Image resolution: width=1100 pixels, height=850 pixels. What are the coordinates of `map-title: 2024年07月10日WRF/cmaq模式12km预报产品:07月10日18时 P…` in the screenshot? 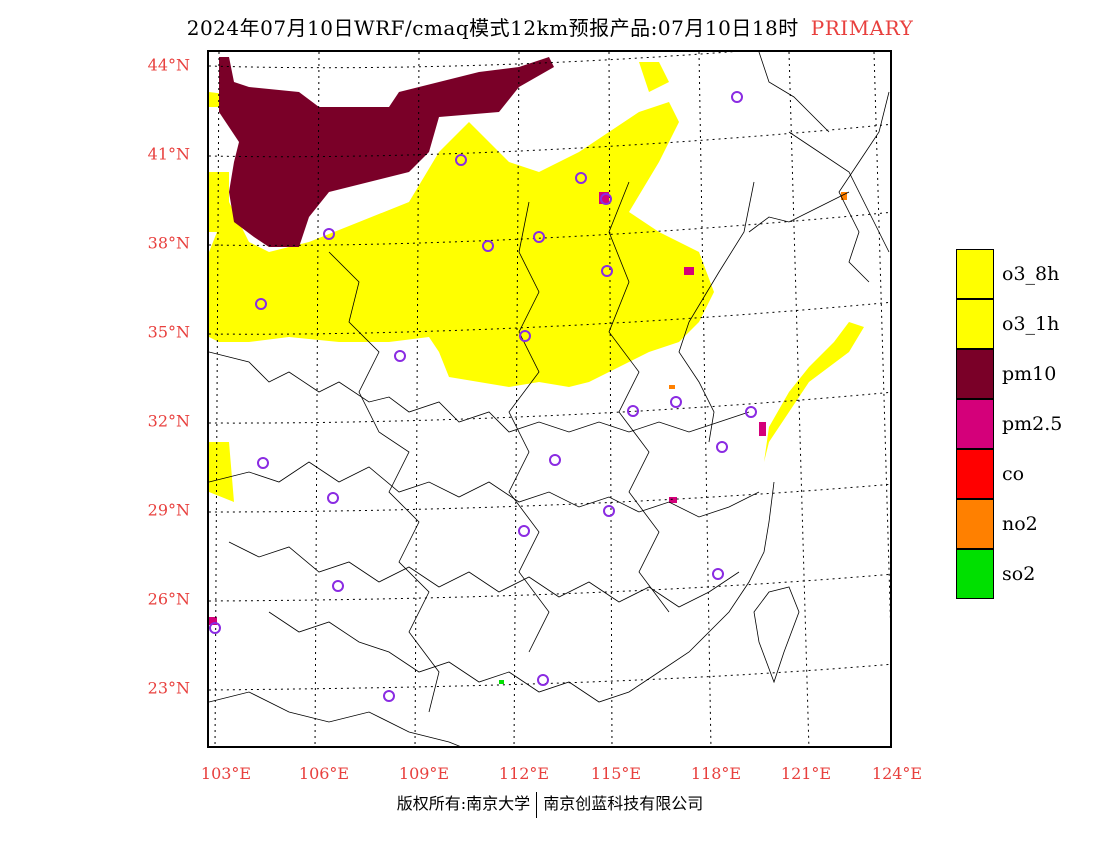 It's located at (550, 26).